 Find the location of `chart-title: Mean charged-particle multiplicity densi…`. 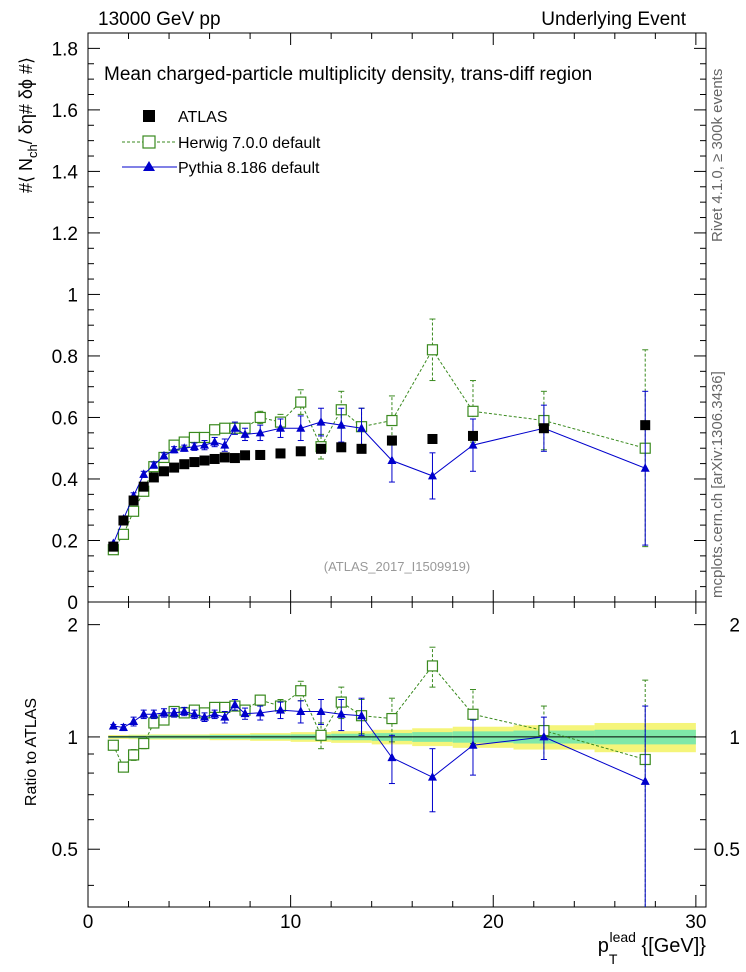

chart-title: Mean charged-particle multiplicity densi… is located at coordinates (348, 74).